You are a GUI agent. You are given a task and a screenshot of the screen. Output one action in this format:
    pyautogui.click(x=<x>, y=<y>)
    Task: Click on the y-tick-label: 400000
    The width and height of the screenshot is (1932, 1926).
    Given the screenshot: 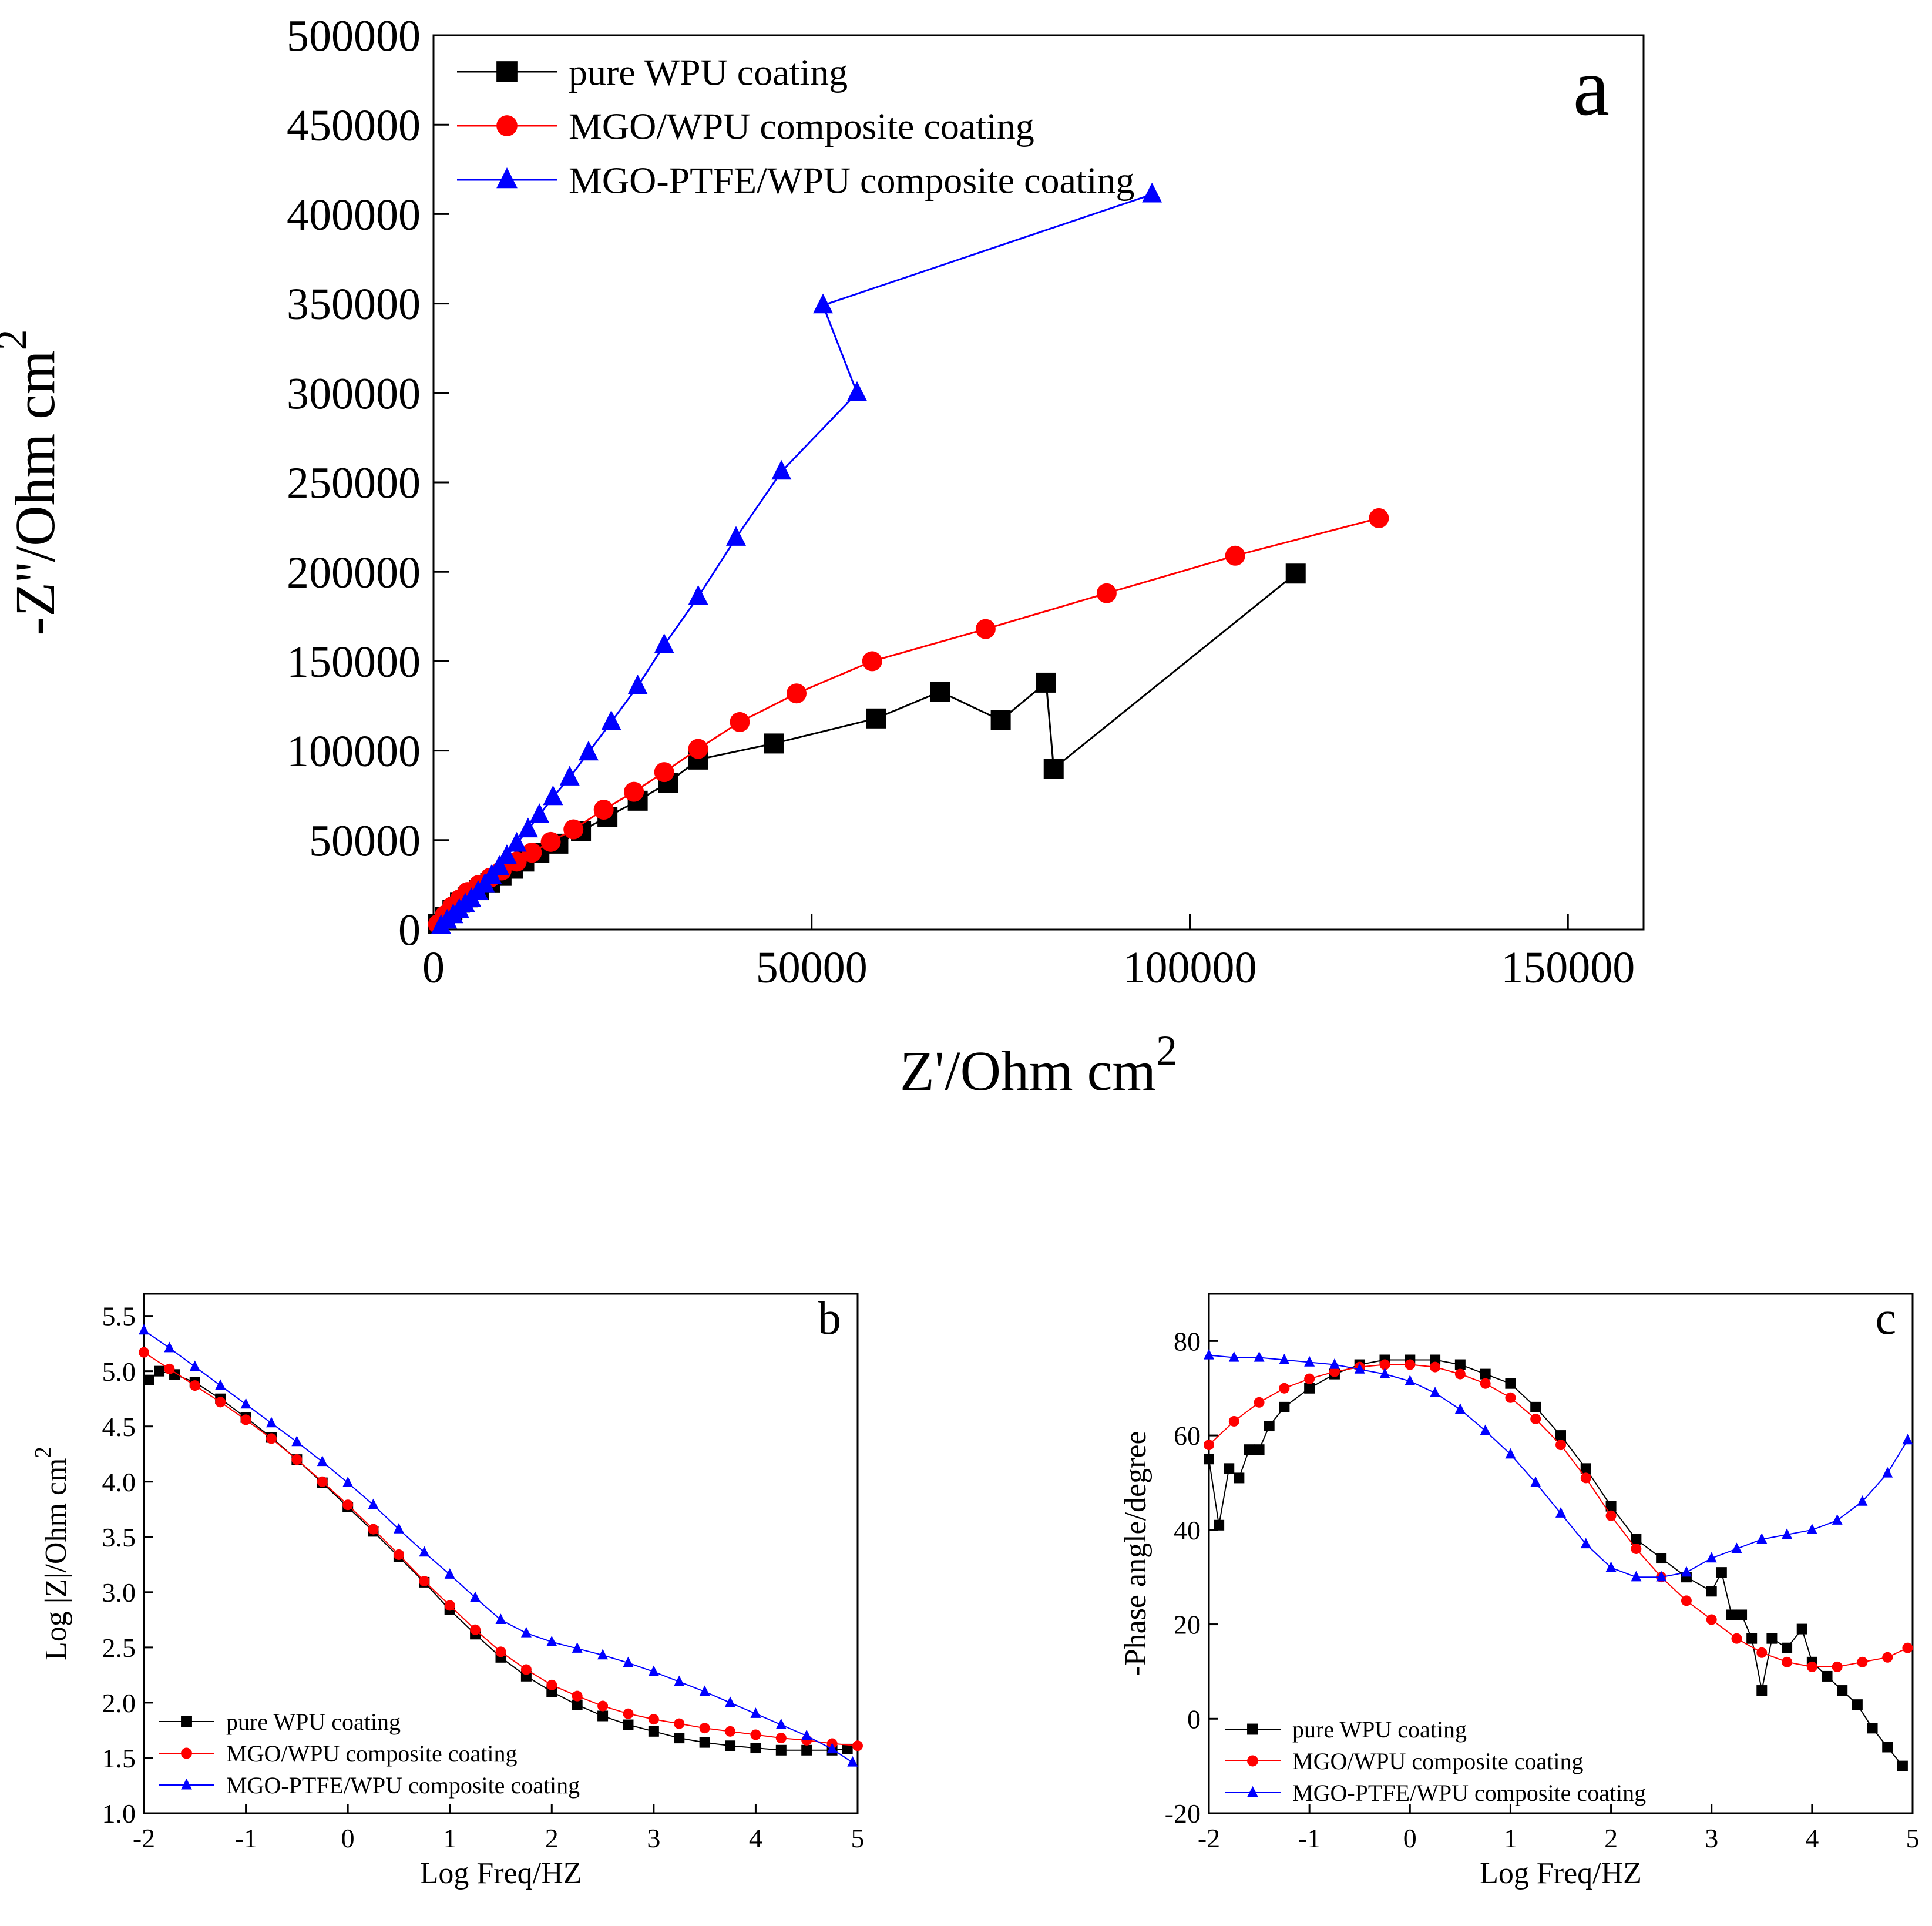 What is the action you would take?
    pyautogui.click(x=354, y=215)
    